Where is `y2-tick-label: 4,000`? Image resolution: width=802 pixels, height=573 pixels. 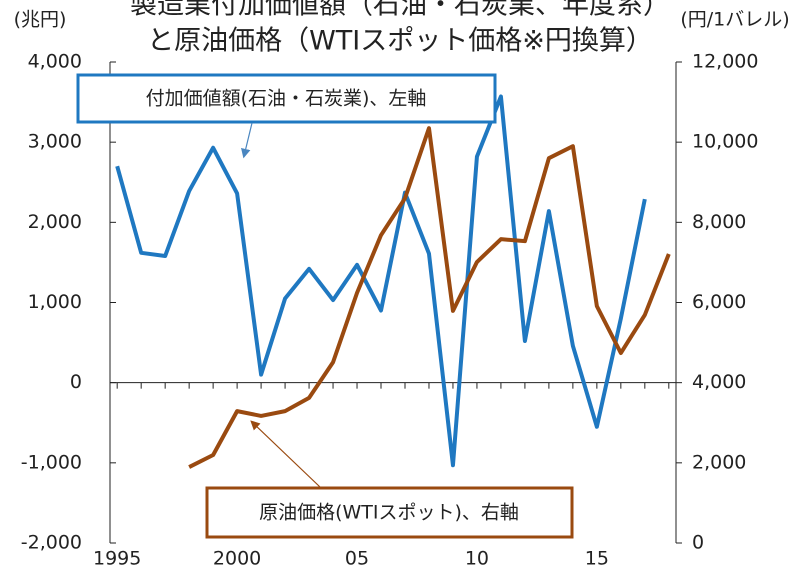
y2-tick-label: 4,000 is located at coordinates (719, 382).